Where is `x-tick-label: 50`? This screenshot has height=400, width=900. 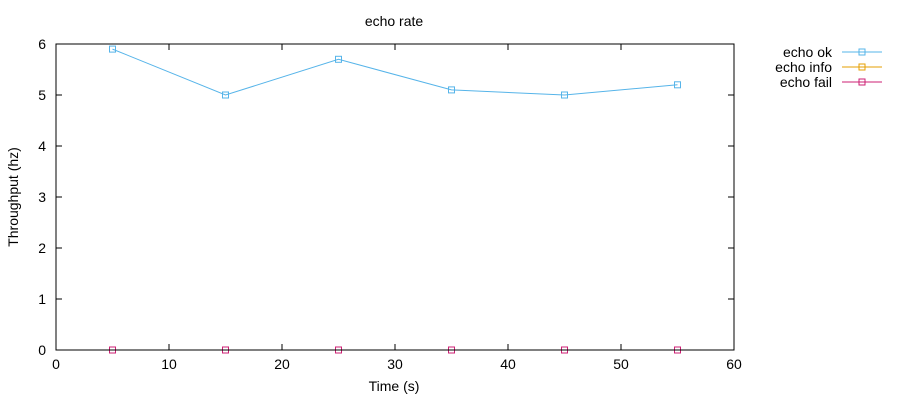
x-tick-label: 50 is located at coordinates (621, 364).